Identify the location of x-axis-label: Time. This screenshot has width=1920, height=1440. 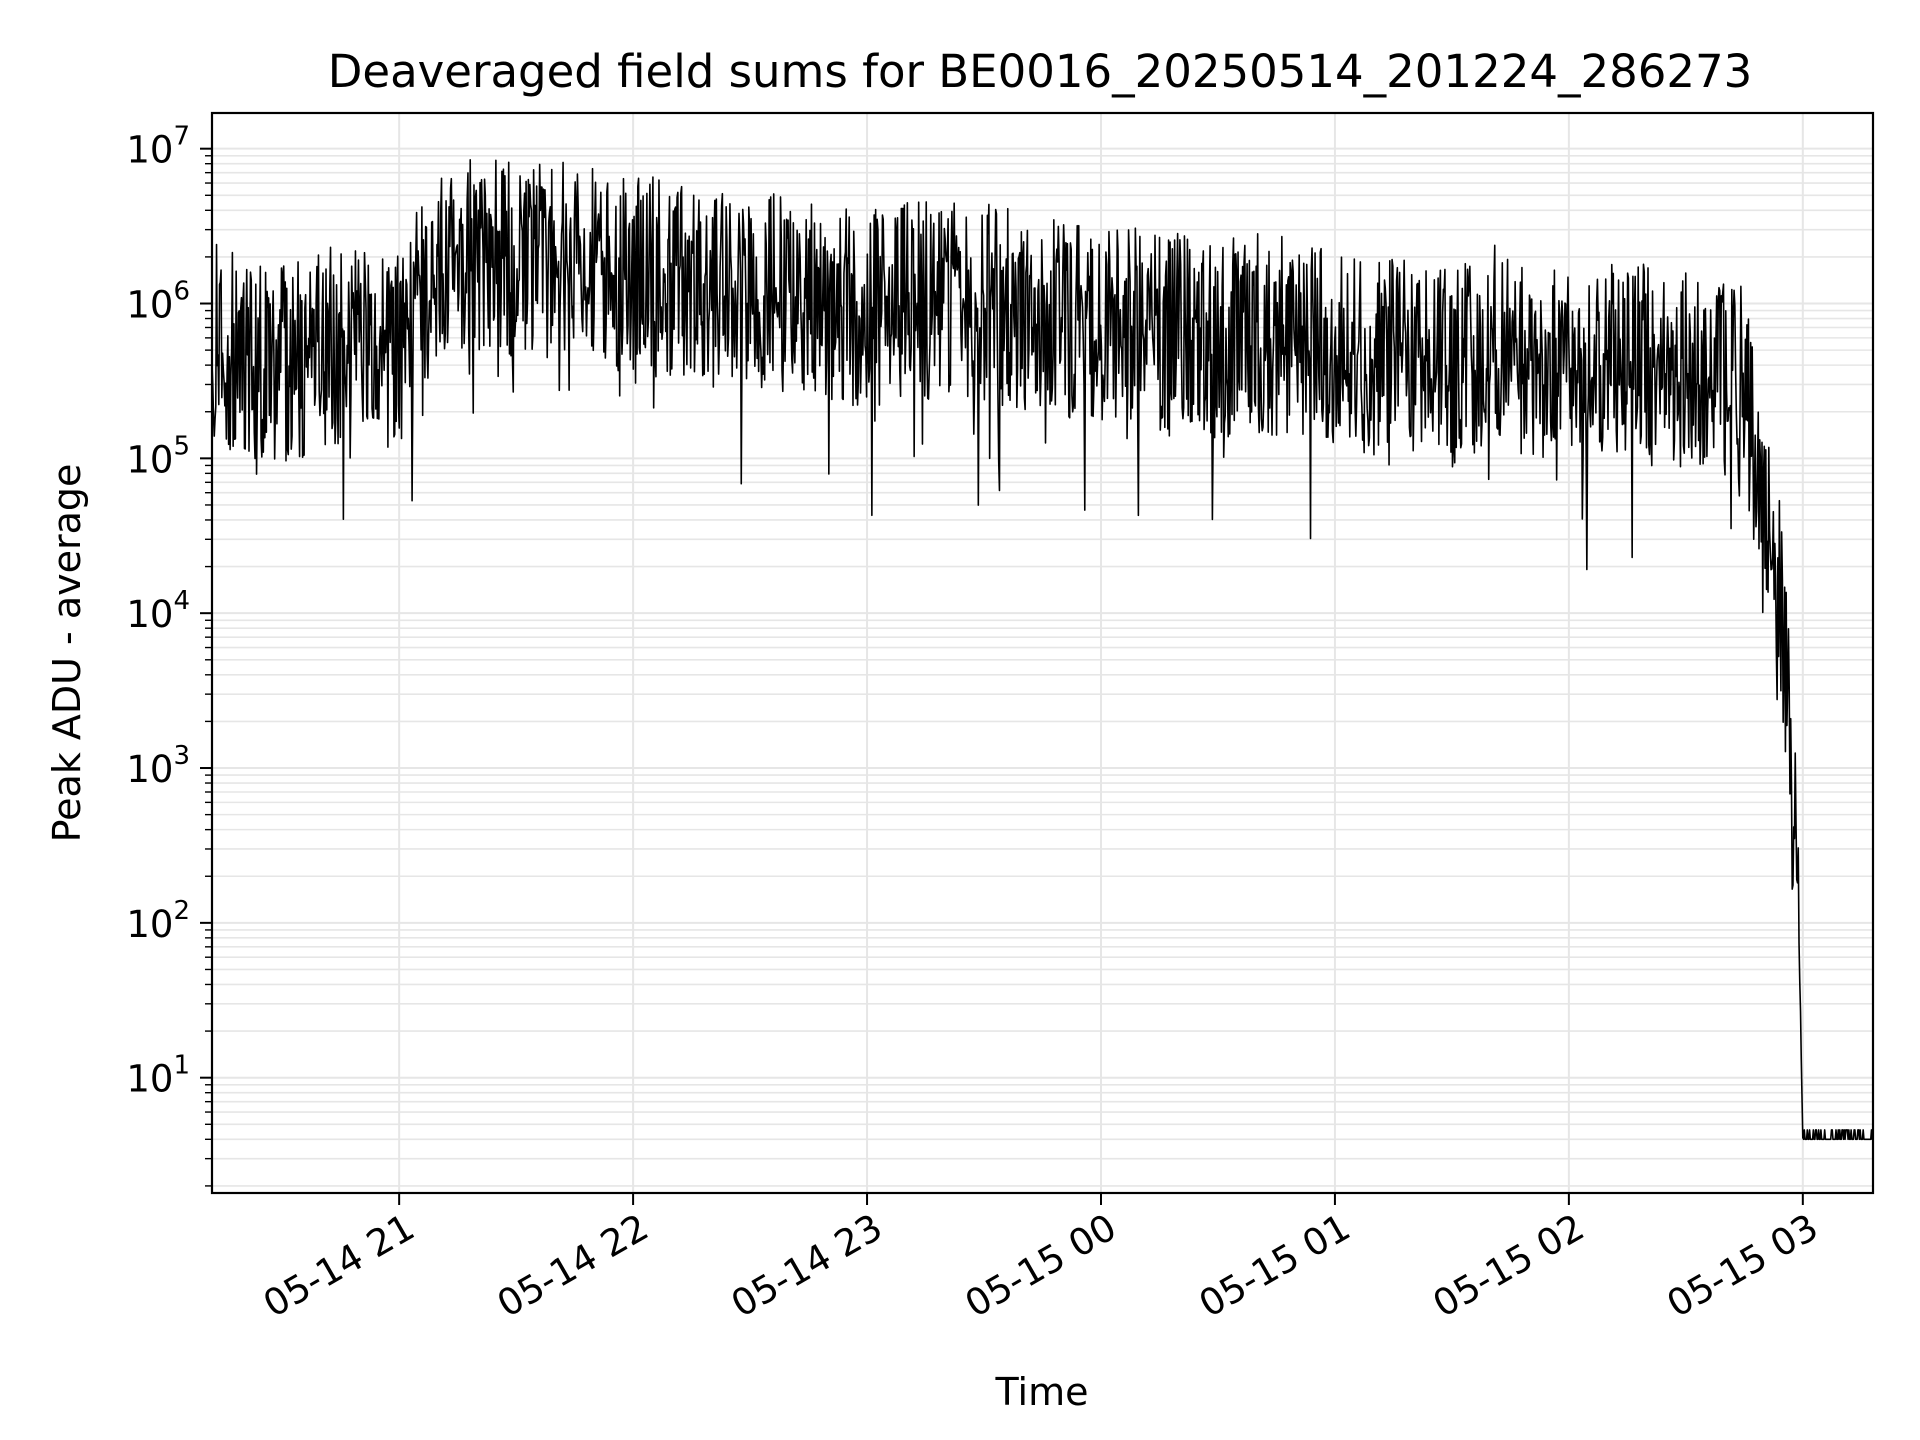
(1042, 1392).